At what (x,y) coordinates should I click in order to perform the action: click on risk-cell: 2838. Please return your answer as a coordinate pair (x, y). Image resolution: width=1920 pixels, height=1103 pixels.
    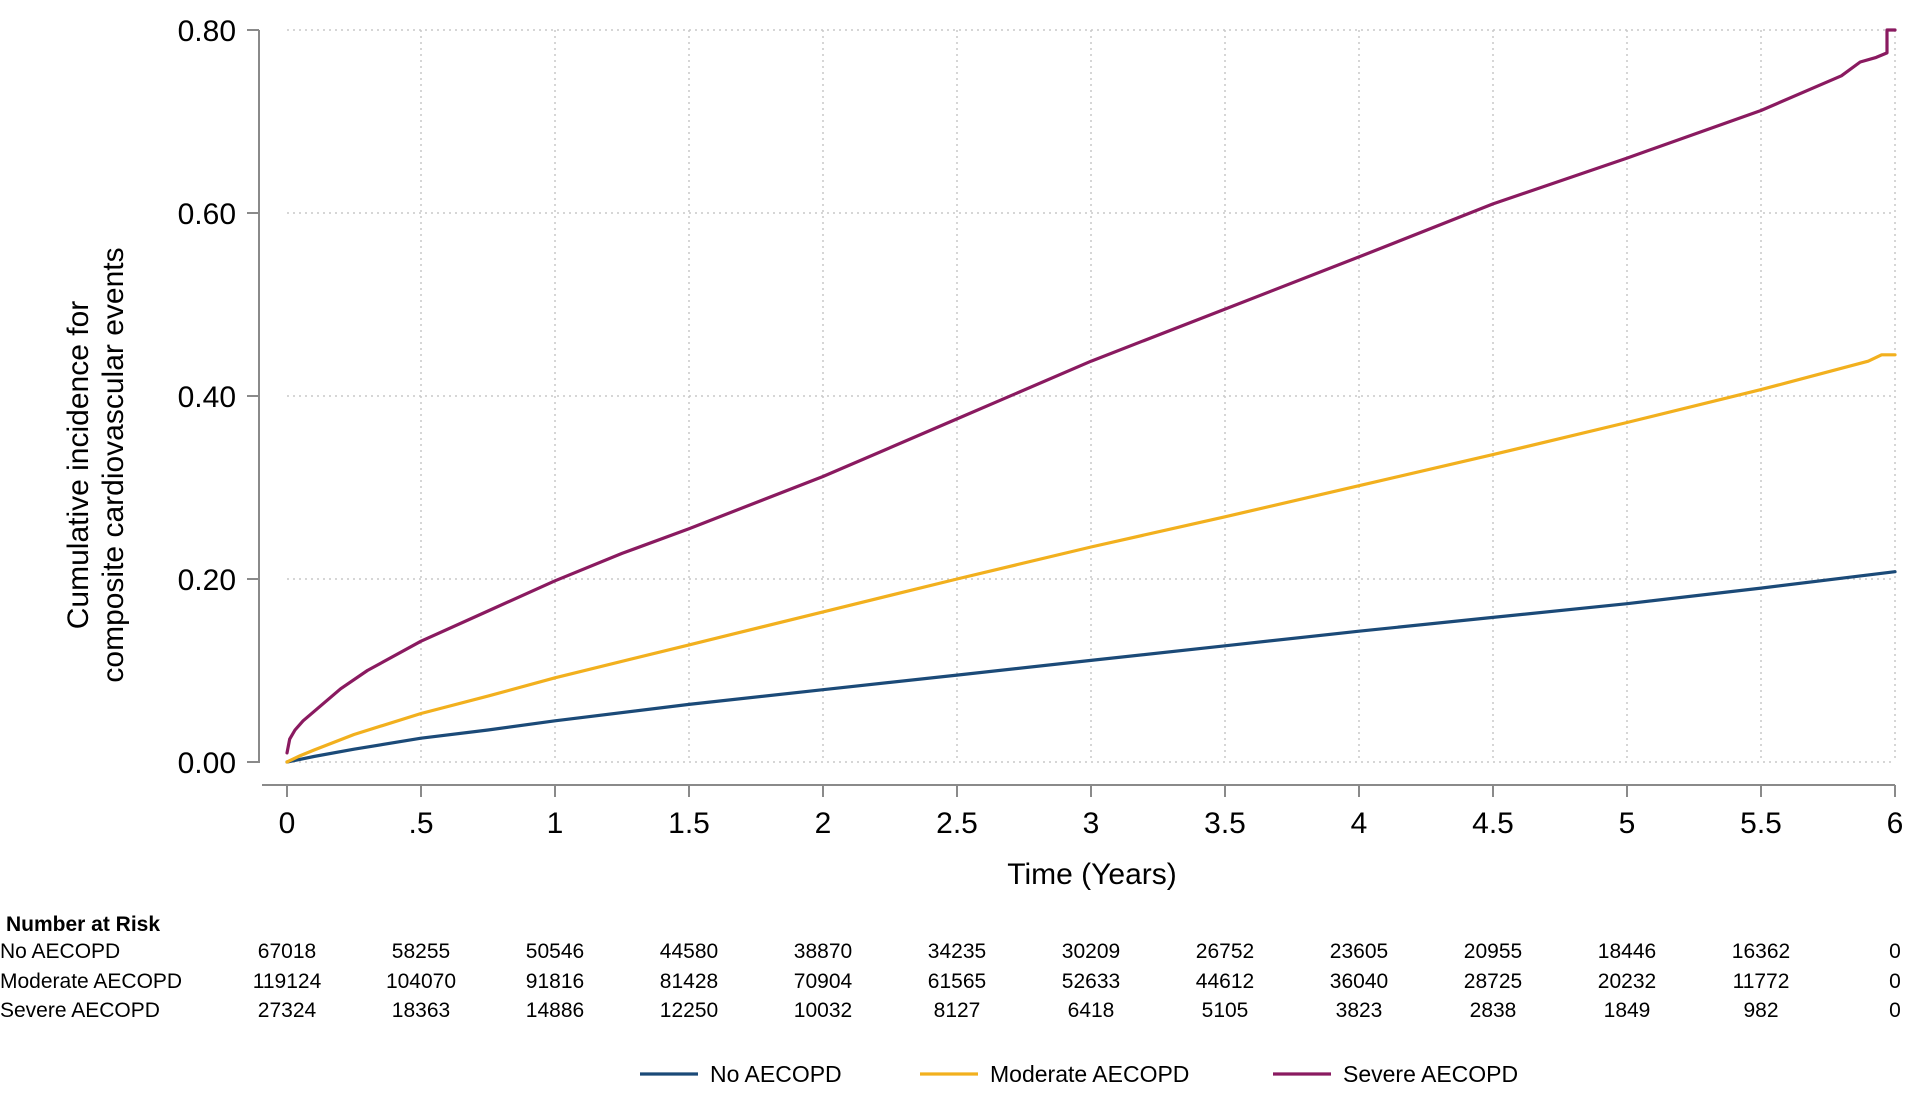
    Looking at the image, I should click on (1493, 1010).